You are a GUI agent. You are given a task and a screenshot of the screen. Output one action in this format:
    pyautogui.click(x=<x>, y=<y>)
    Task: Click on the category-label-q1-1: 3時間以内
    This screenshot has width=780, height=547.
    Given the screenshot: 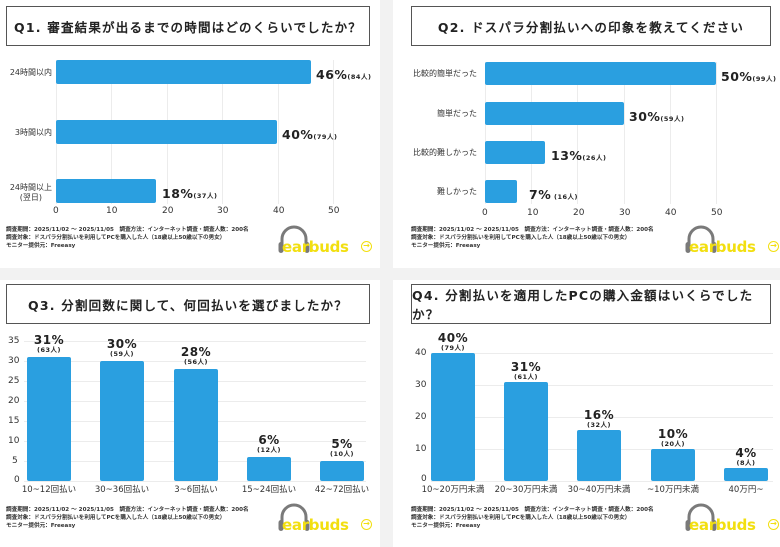 What is the action you would take?
    pyautogui.click(x=33, y=132)
    